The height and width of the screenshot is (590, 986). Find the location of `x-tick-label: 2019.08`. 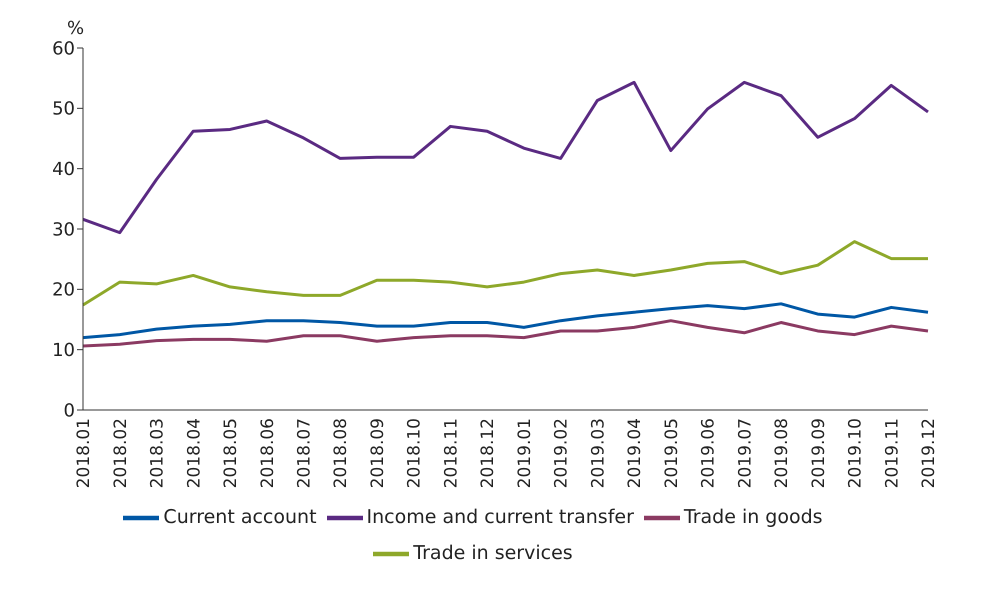

x-tick-label: 2019.08 is located at coordinates (782, 453).